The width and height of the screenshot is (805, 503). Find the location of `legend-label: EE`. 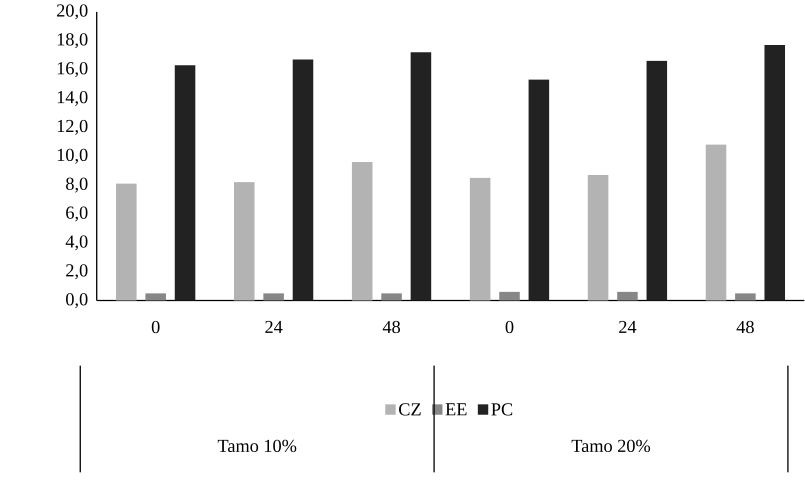

legend-label: EE is located at coordinates (456, 409).